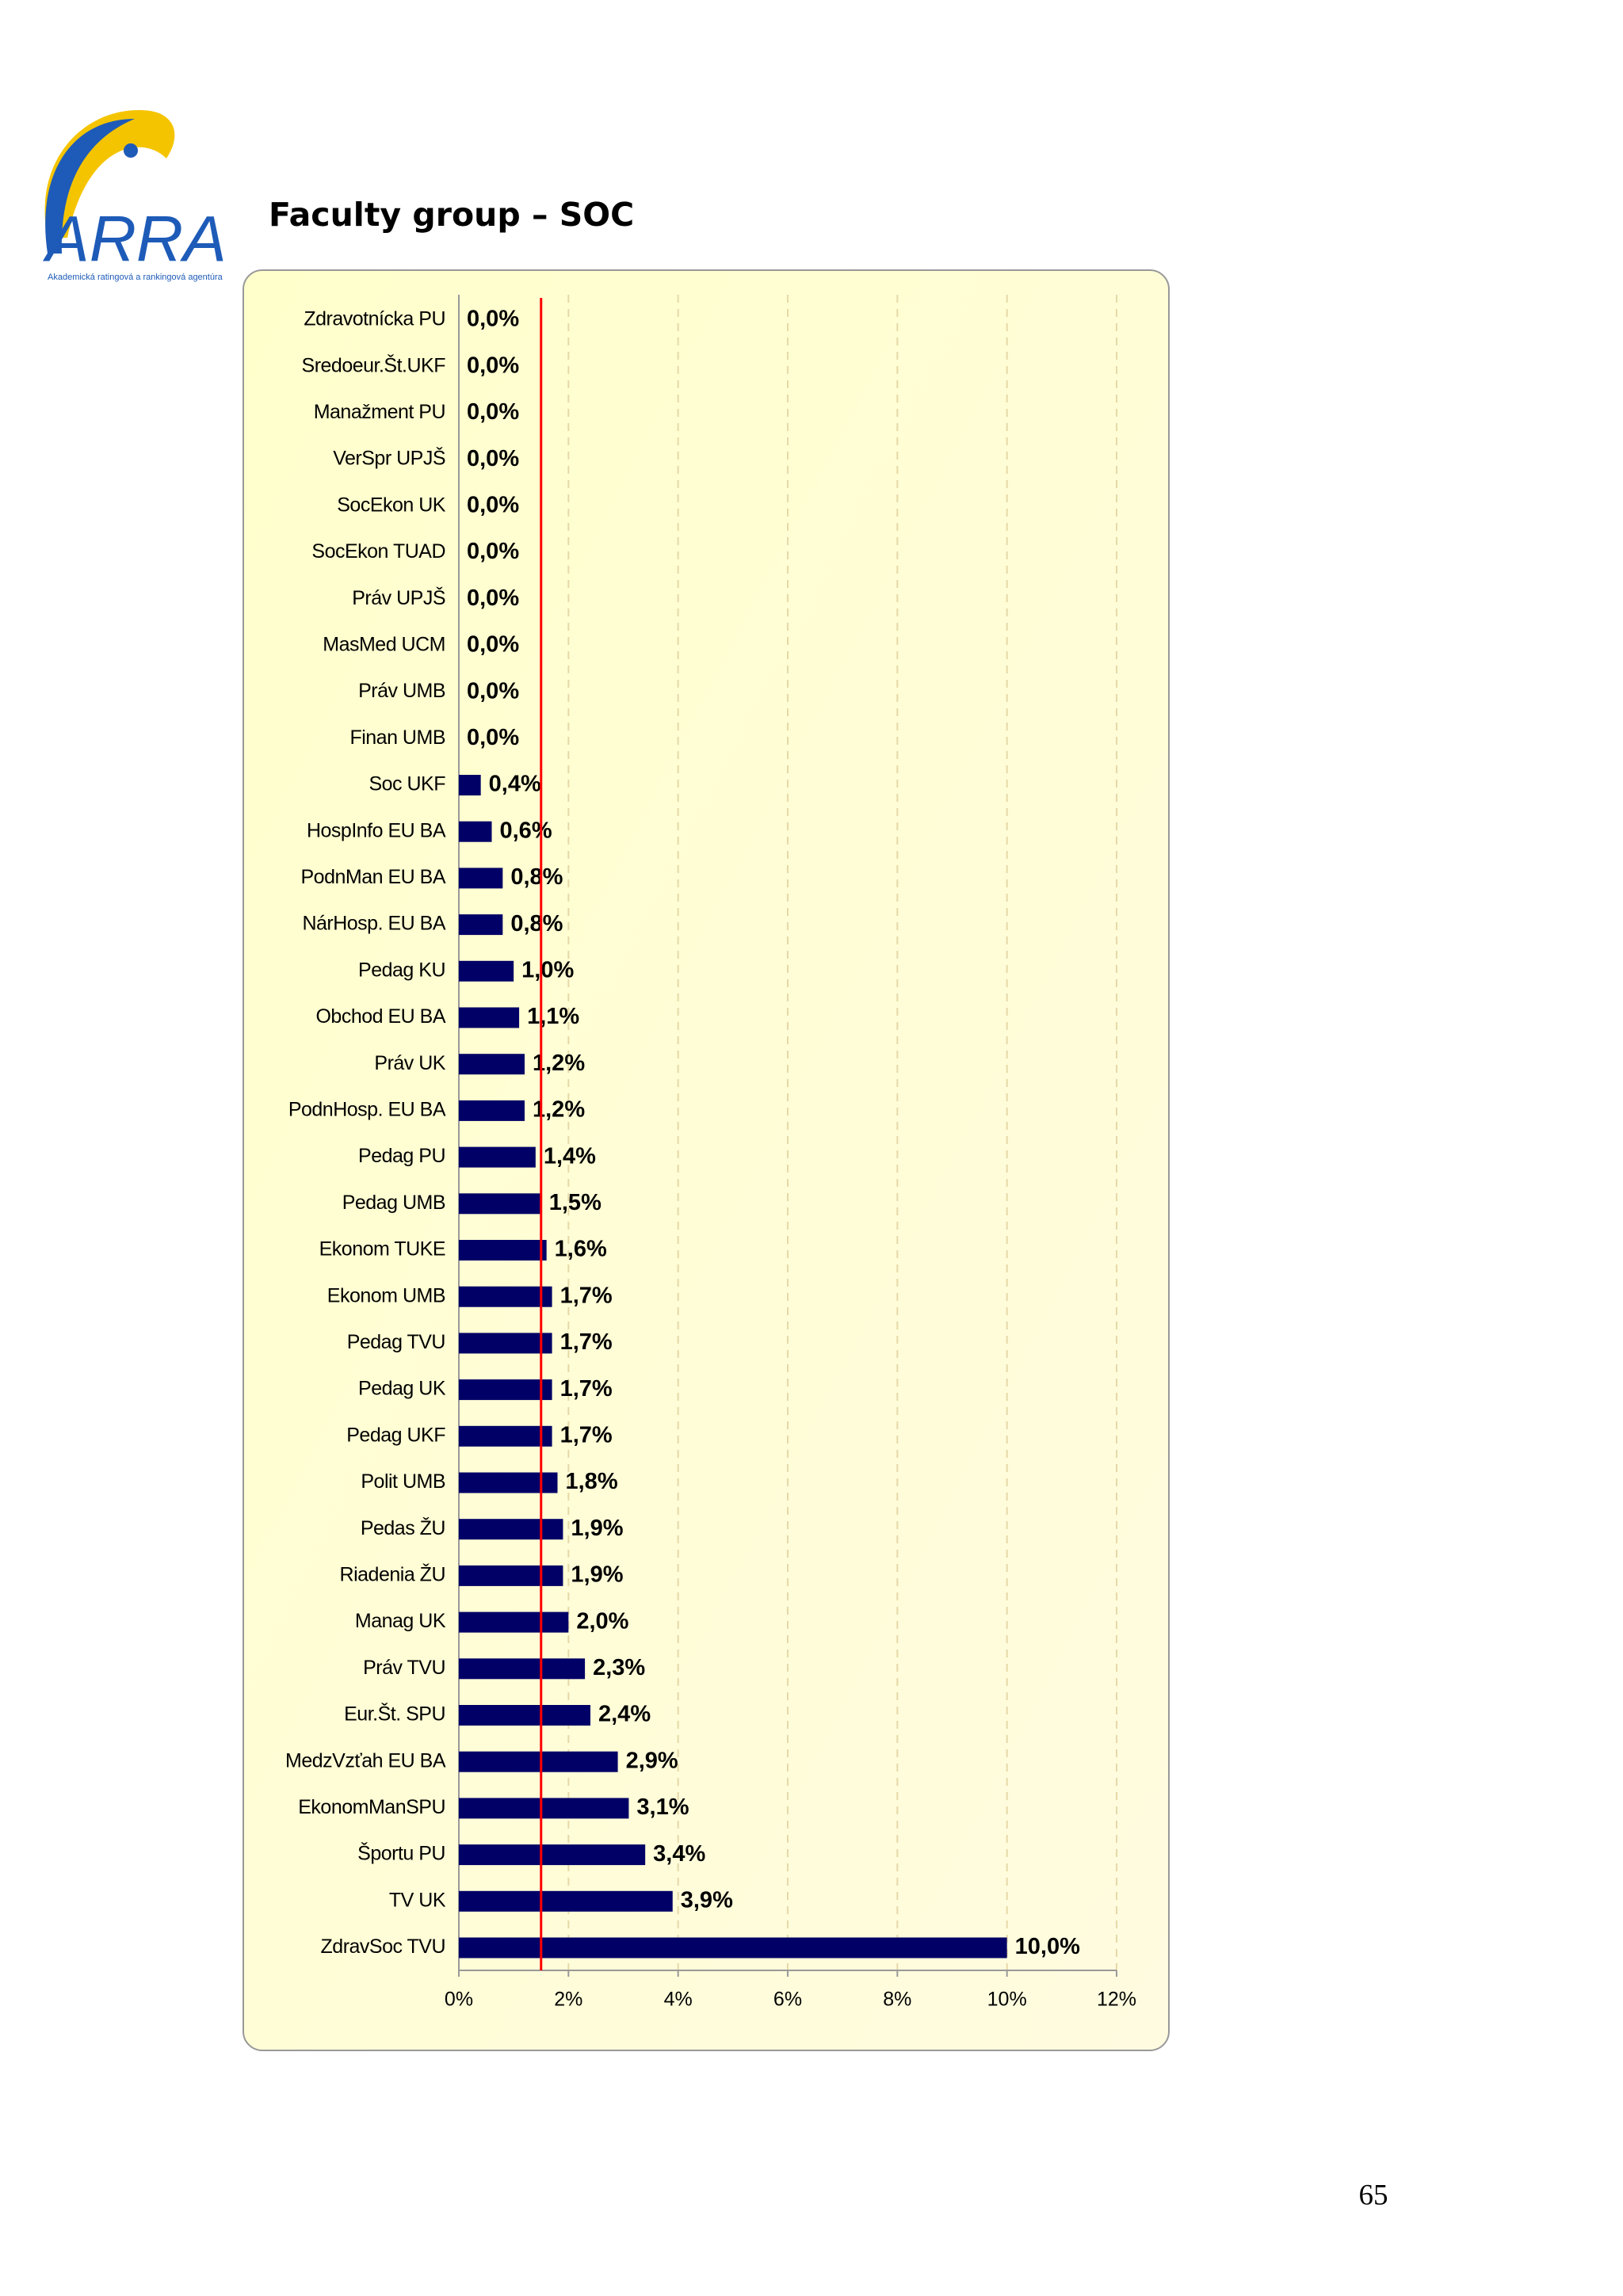 This screenshot has height=2296, width=1623. What do you see at coordinates (417, 1900) in the screenshot?
I see `y-tick-label: TV UK` at bounding box center [417, 1900].